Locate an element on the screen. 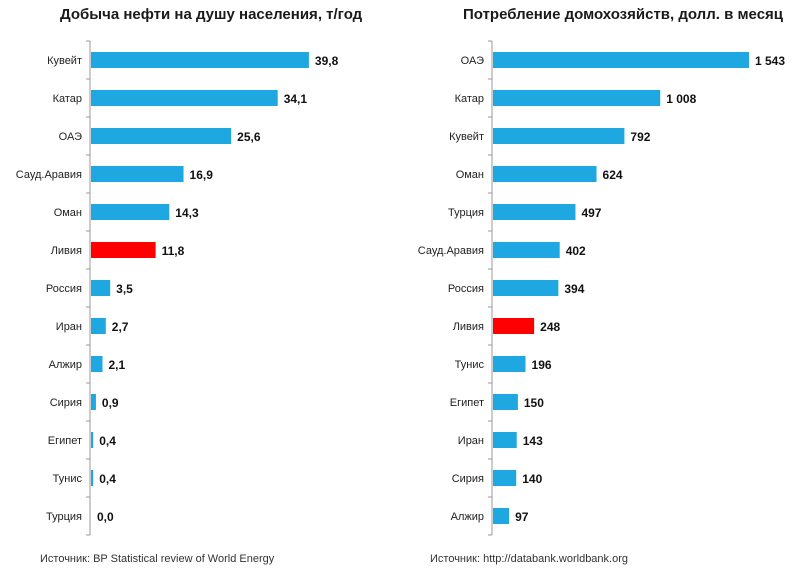  value-label: 3,5 is located at coordinates (124, 289).